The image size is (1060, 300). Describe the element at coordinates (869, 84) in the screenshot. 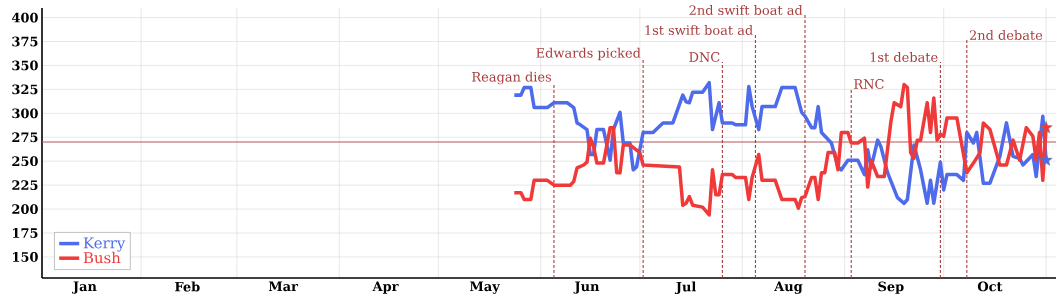

I see `ref-line-label: RNC` at that location.